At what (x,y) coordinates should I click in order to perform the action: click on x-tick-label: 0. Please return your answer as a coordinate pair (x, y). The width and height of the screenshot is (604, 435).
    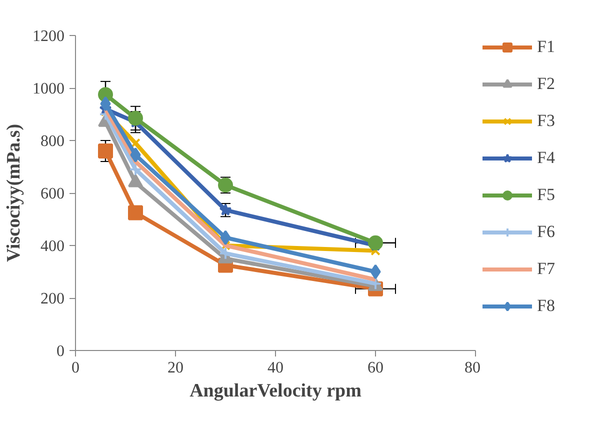
    Looking at the image, I should click on (76, 368).